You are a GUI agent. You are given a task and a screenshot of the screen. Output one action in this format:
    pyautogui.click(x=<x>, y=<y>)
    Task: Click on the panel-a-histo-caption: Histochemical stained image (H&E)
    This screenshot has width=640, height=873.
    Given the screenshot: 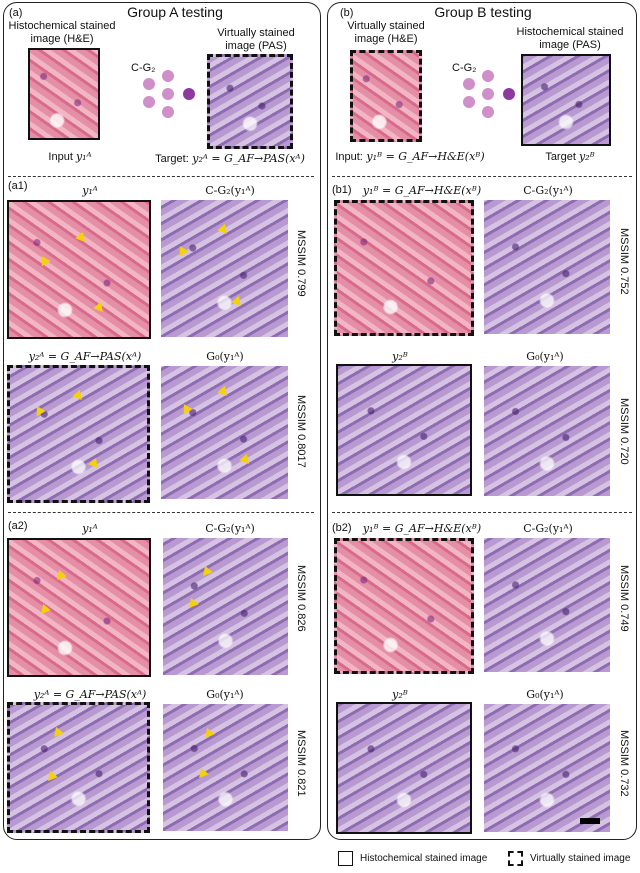 What is the action you would take?
    pyautogui.click(x=62, y=32)
    